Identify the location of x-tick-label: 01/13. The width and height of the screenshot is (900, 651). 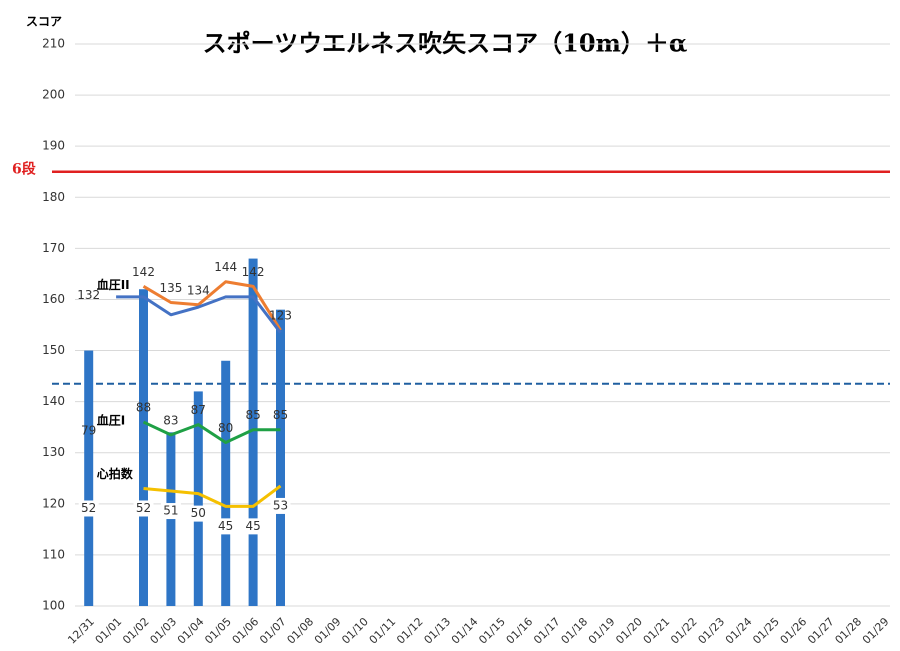
(438, 631).